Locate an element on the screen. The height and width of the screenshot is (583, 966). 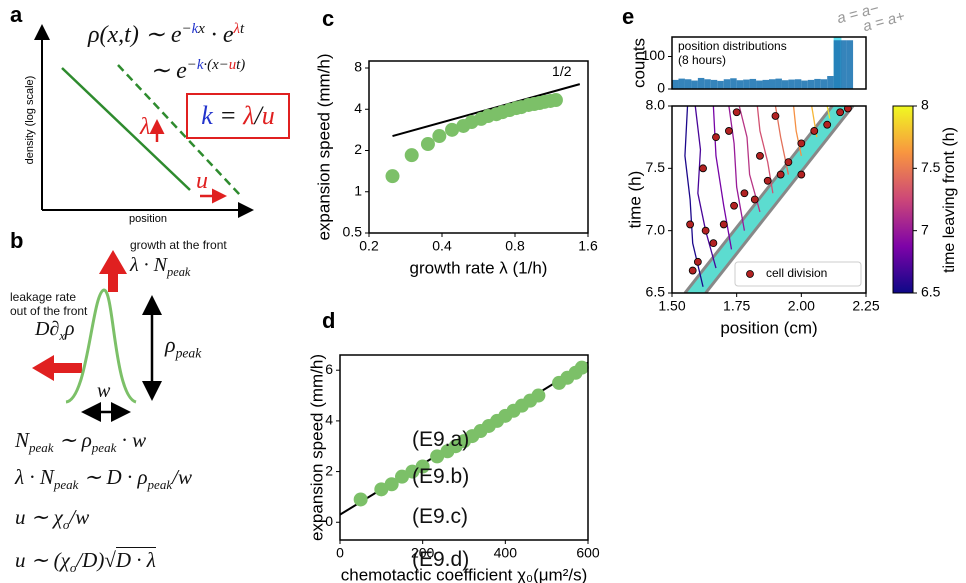
equation: u ∼ (χo/D)√D · λ (E9.d) is located at coordinates (250, 561).